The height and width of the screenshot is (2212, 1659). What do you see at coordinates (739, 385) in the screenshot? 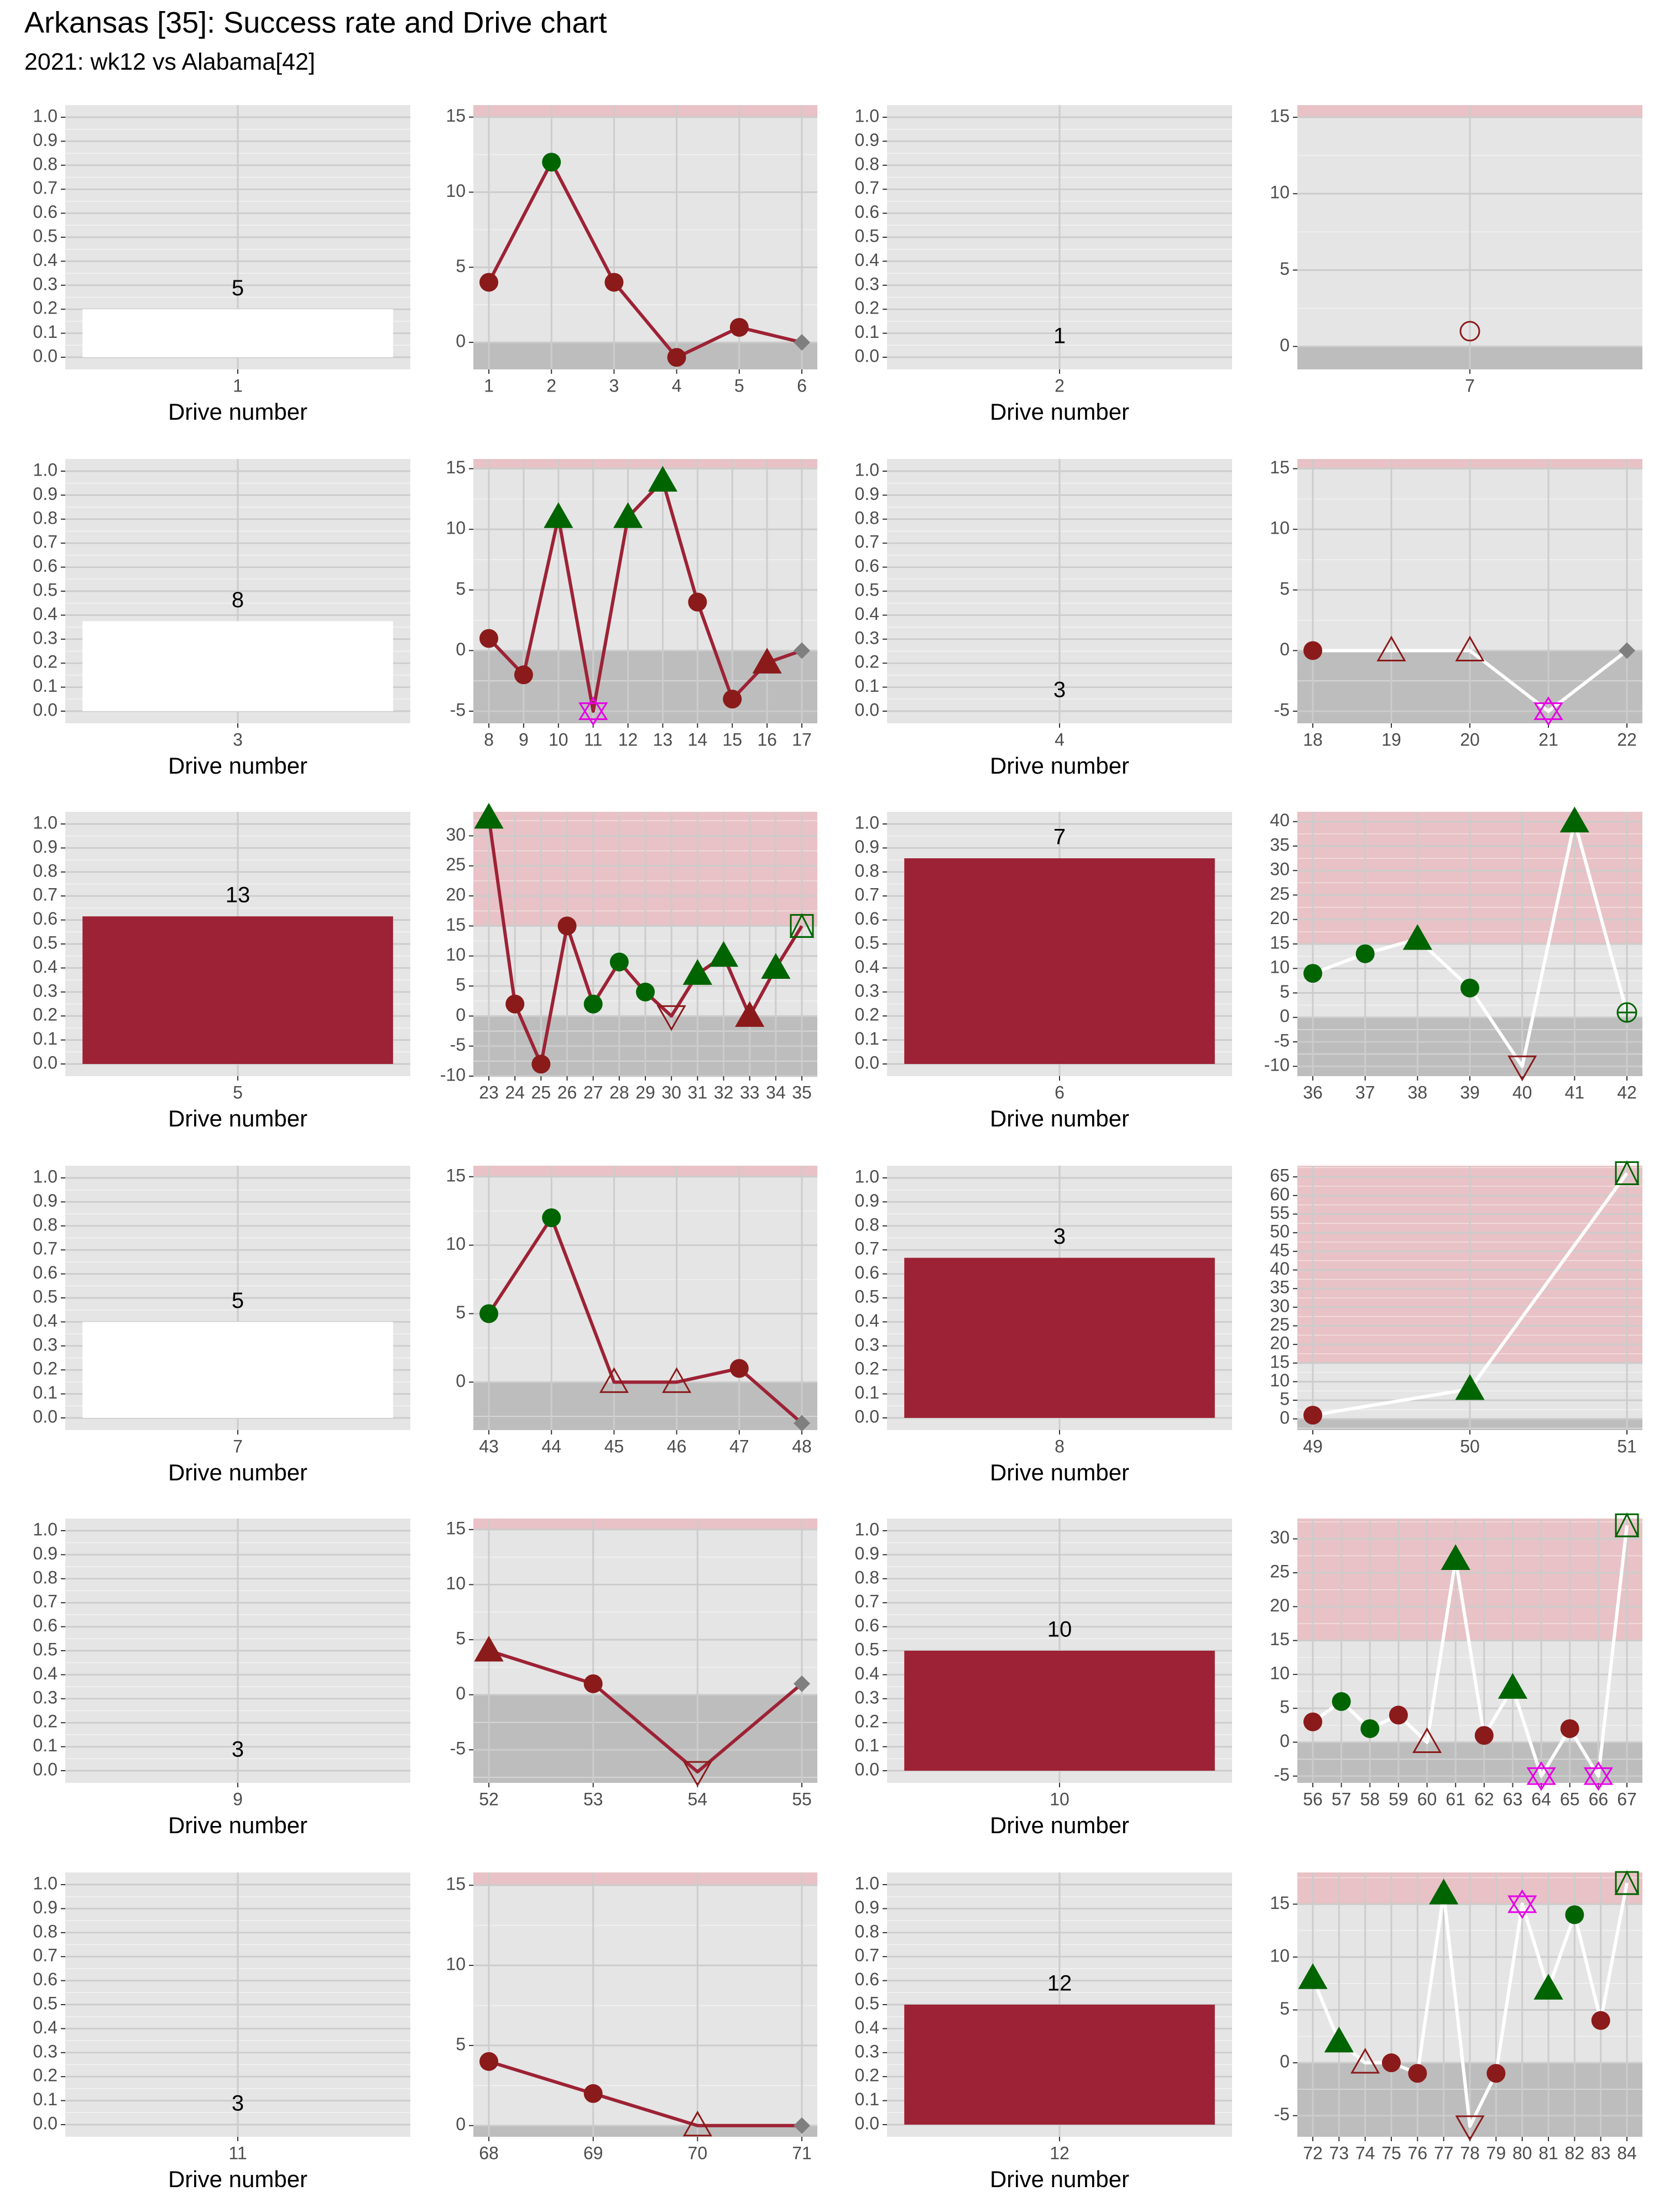
I see `drive-number-tick: 5` at bounding box center [739, 385].